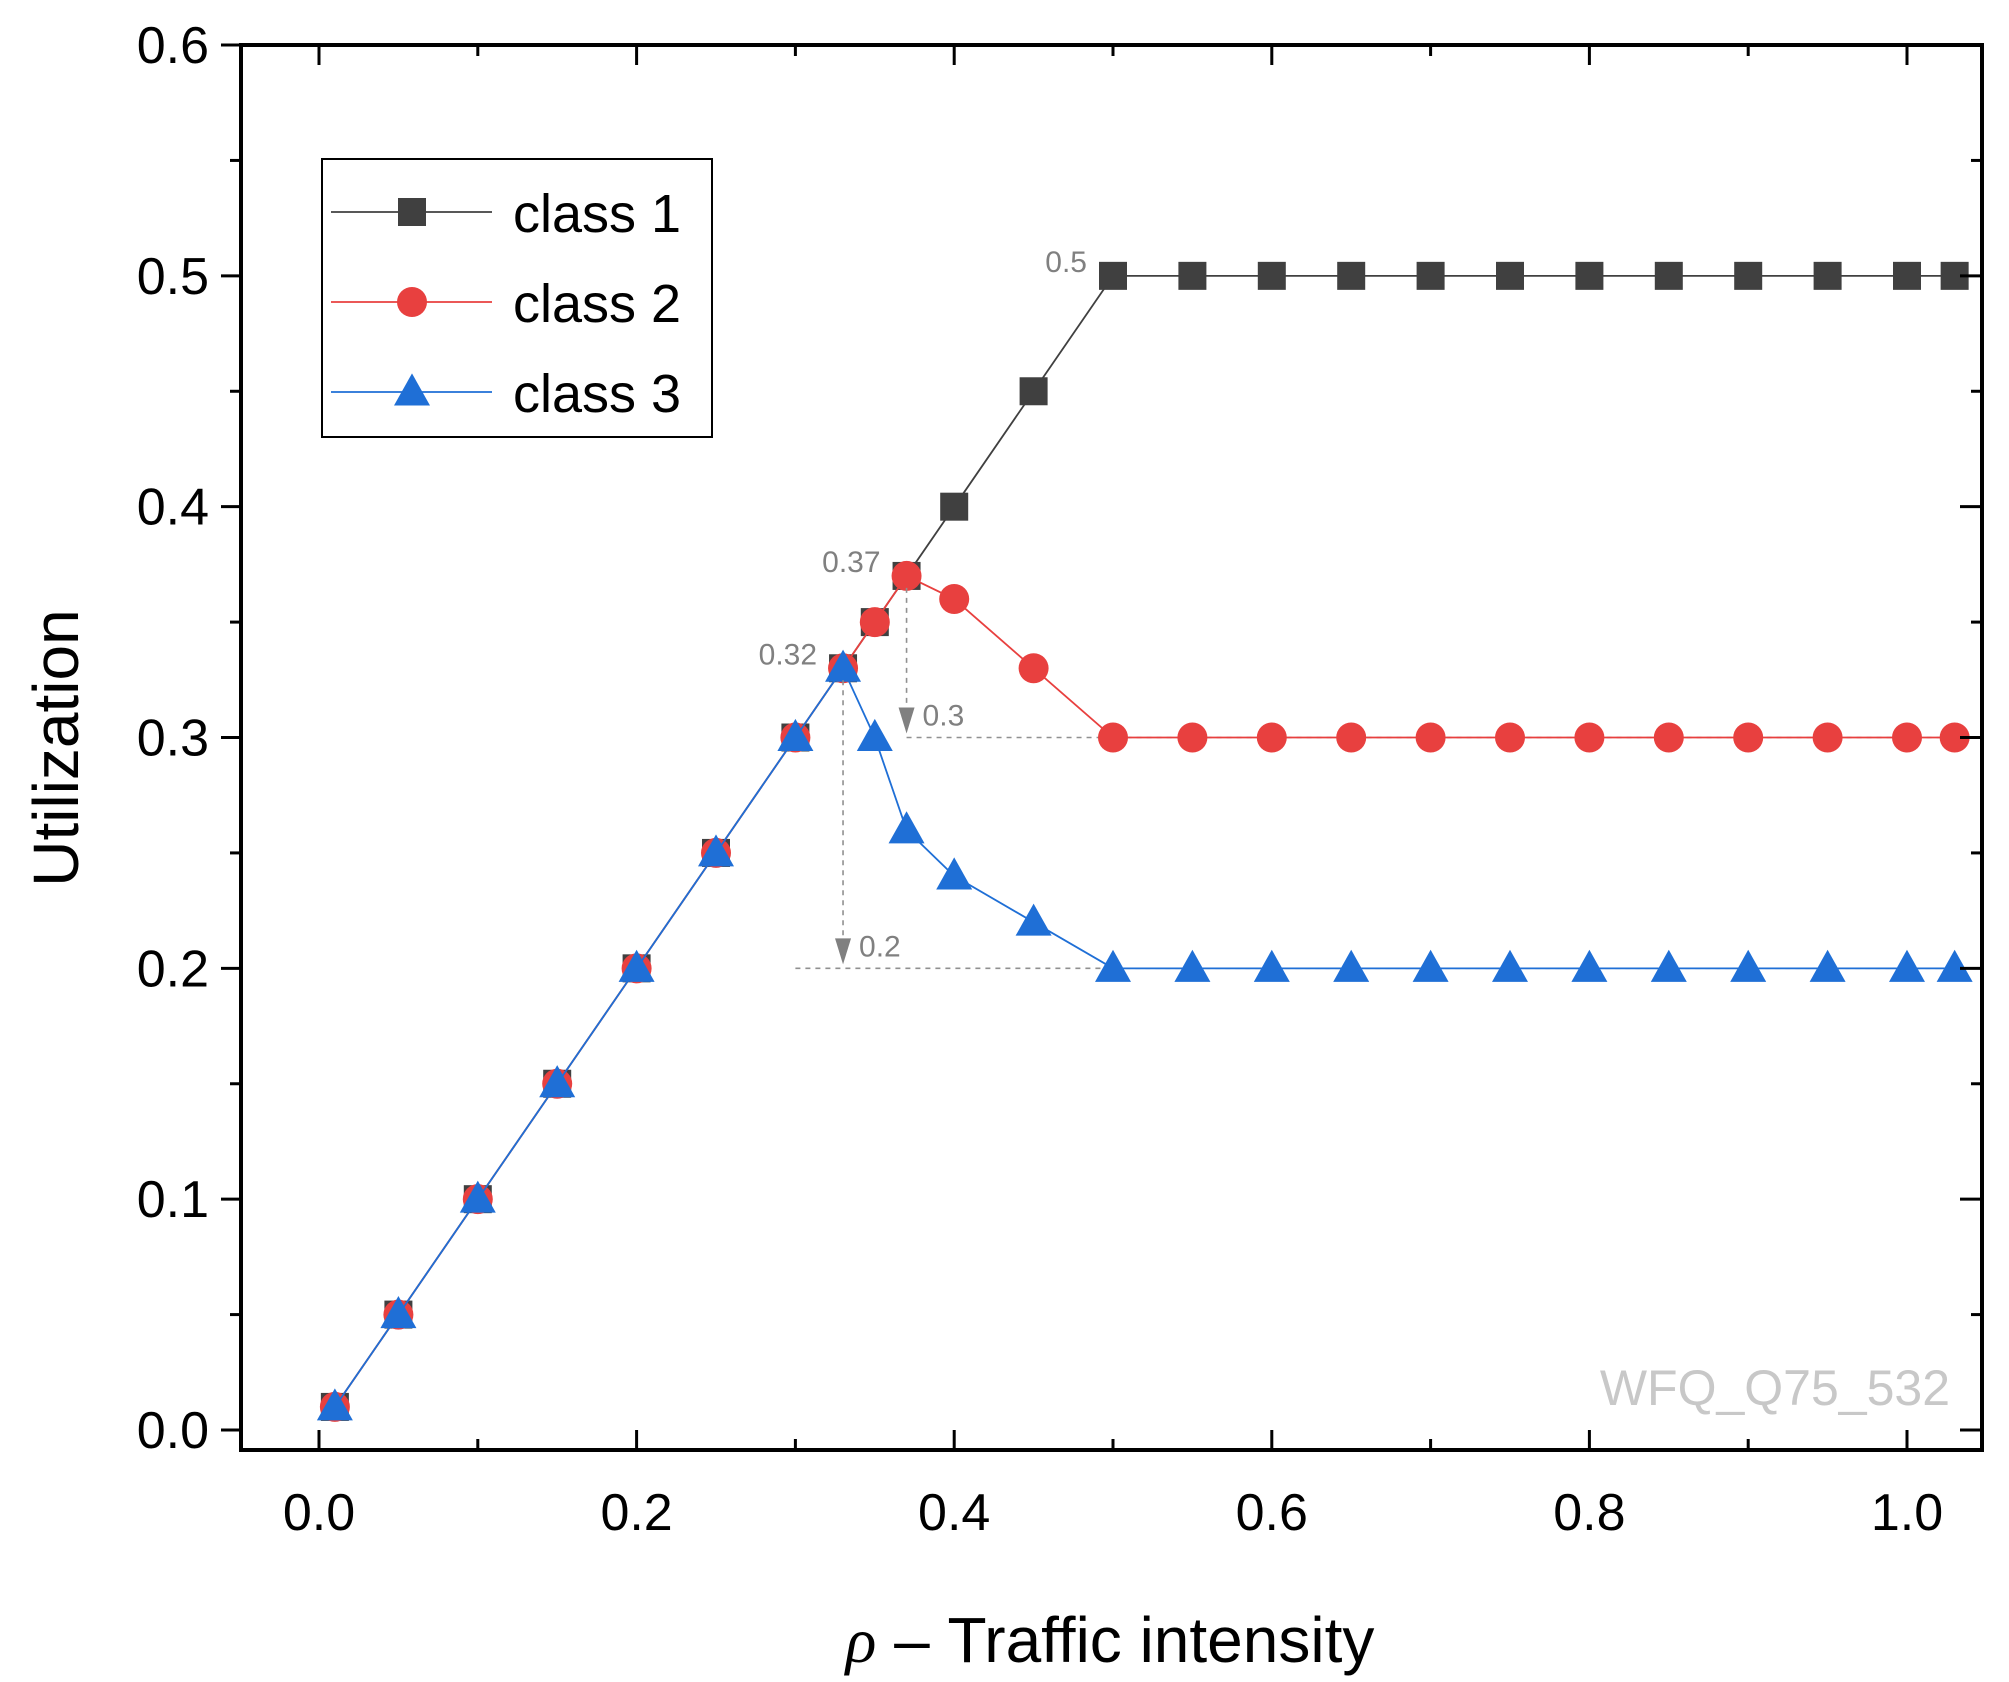 The width and height of the screenshot is (2009, 1682). I want to click on x-tick-label: 0.4, so click(954, 1513).